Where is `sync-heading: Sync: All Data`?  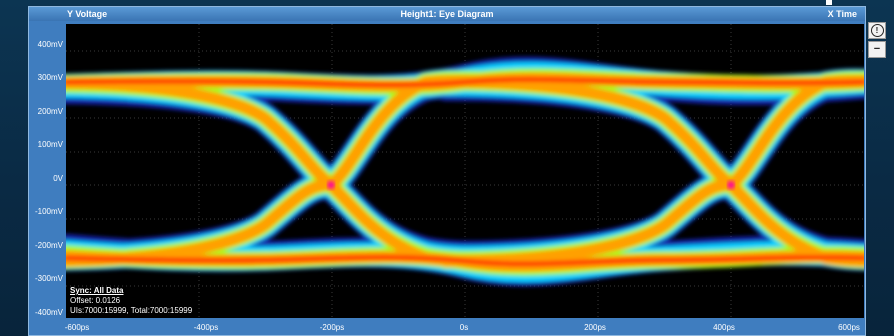
sync-heading: Sync: All Data is located at coordinates (97, 290).